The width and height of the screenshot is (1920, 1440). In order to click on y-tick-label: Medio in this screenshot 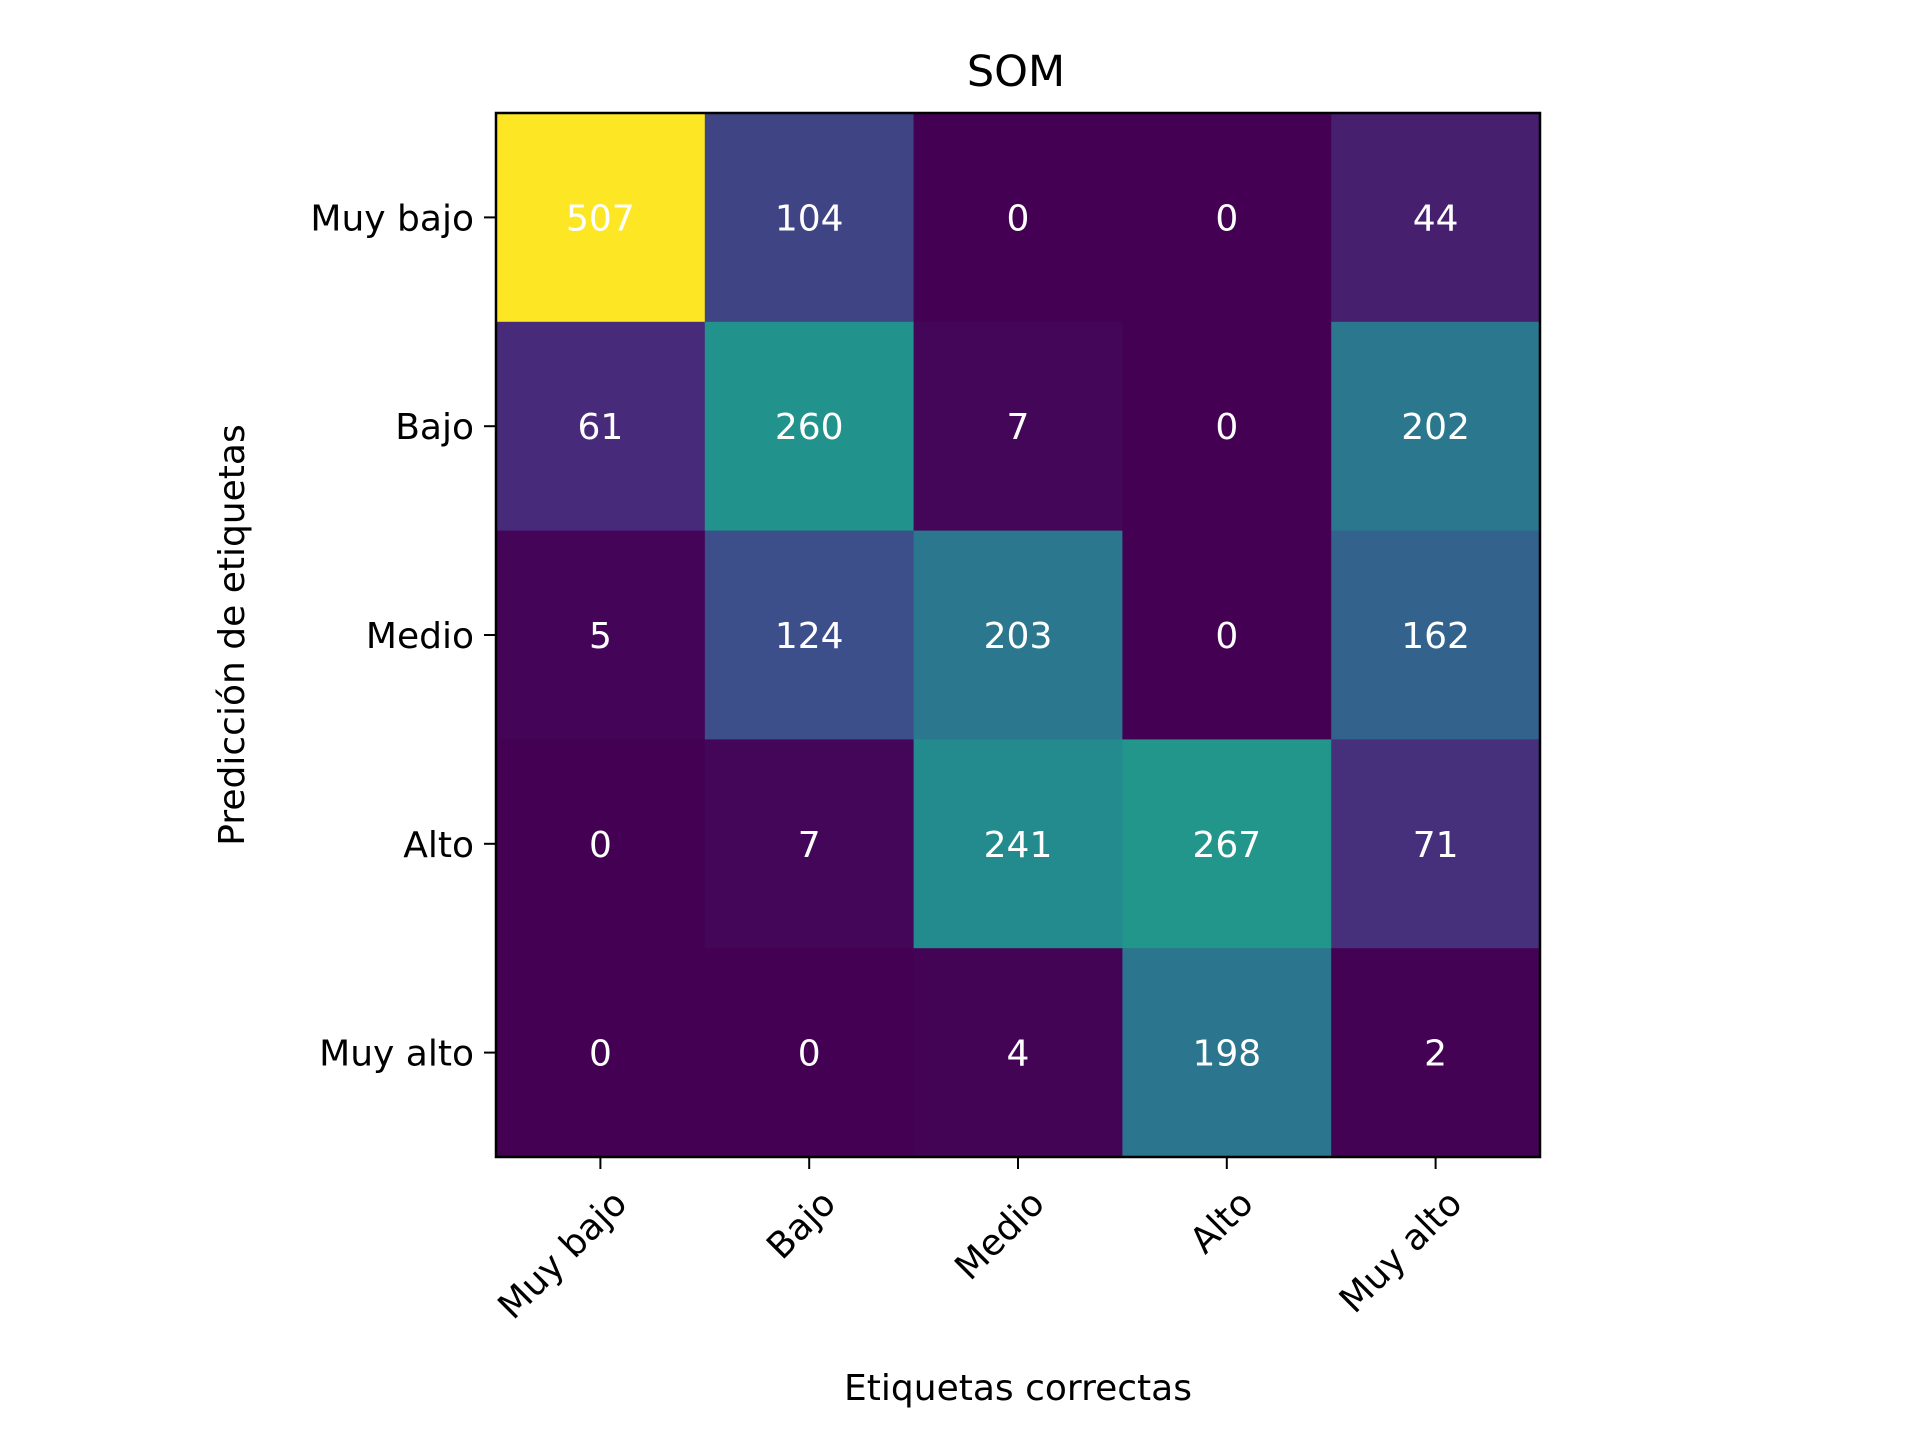, I will do `click(420, 636)`.